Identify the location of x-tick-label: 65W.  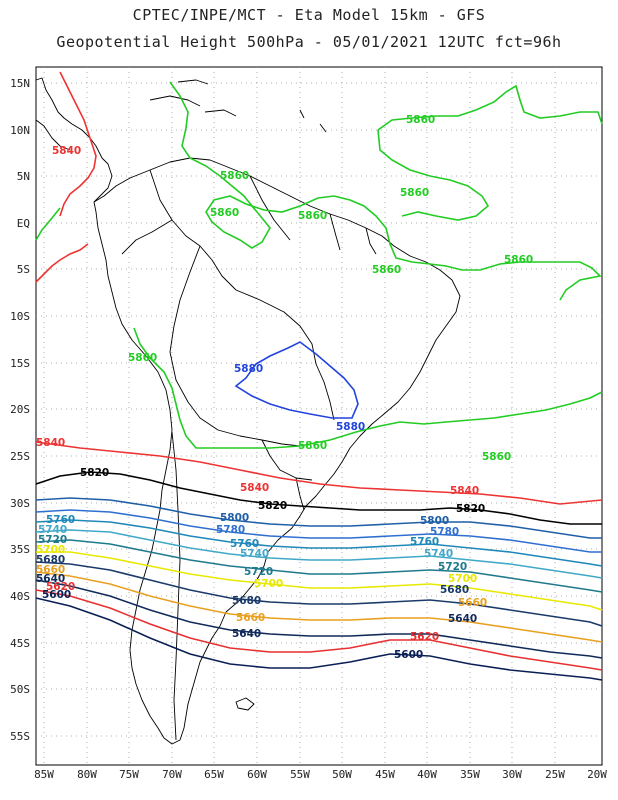
(214, 774).